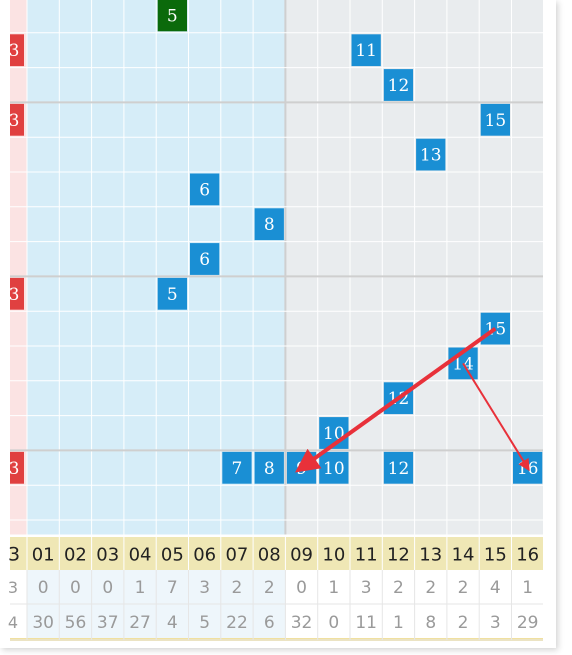  Describe the element at coordinates (172, 623) in the screenshot. I see `stats-row-2-value: 4` at that location.